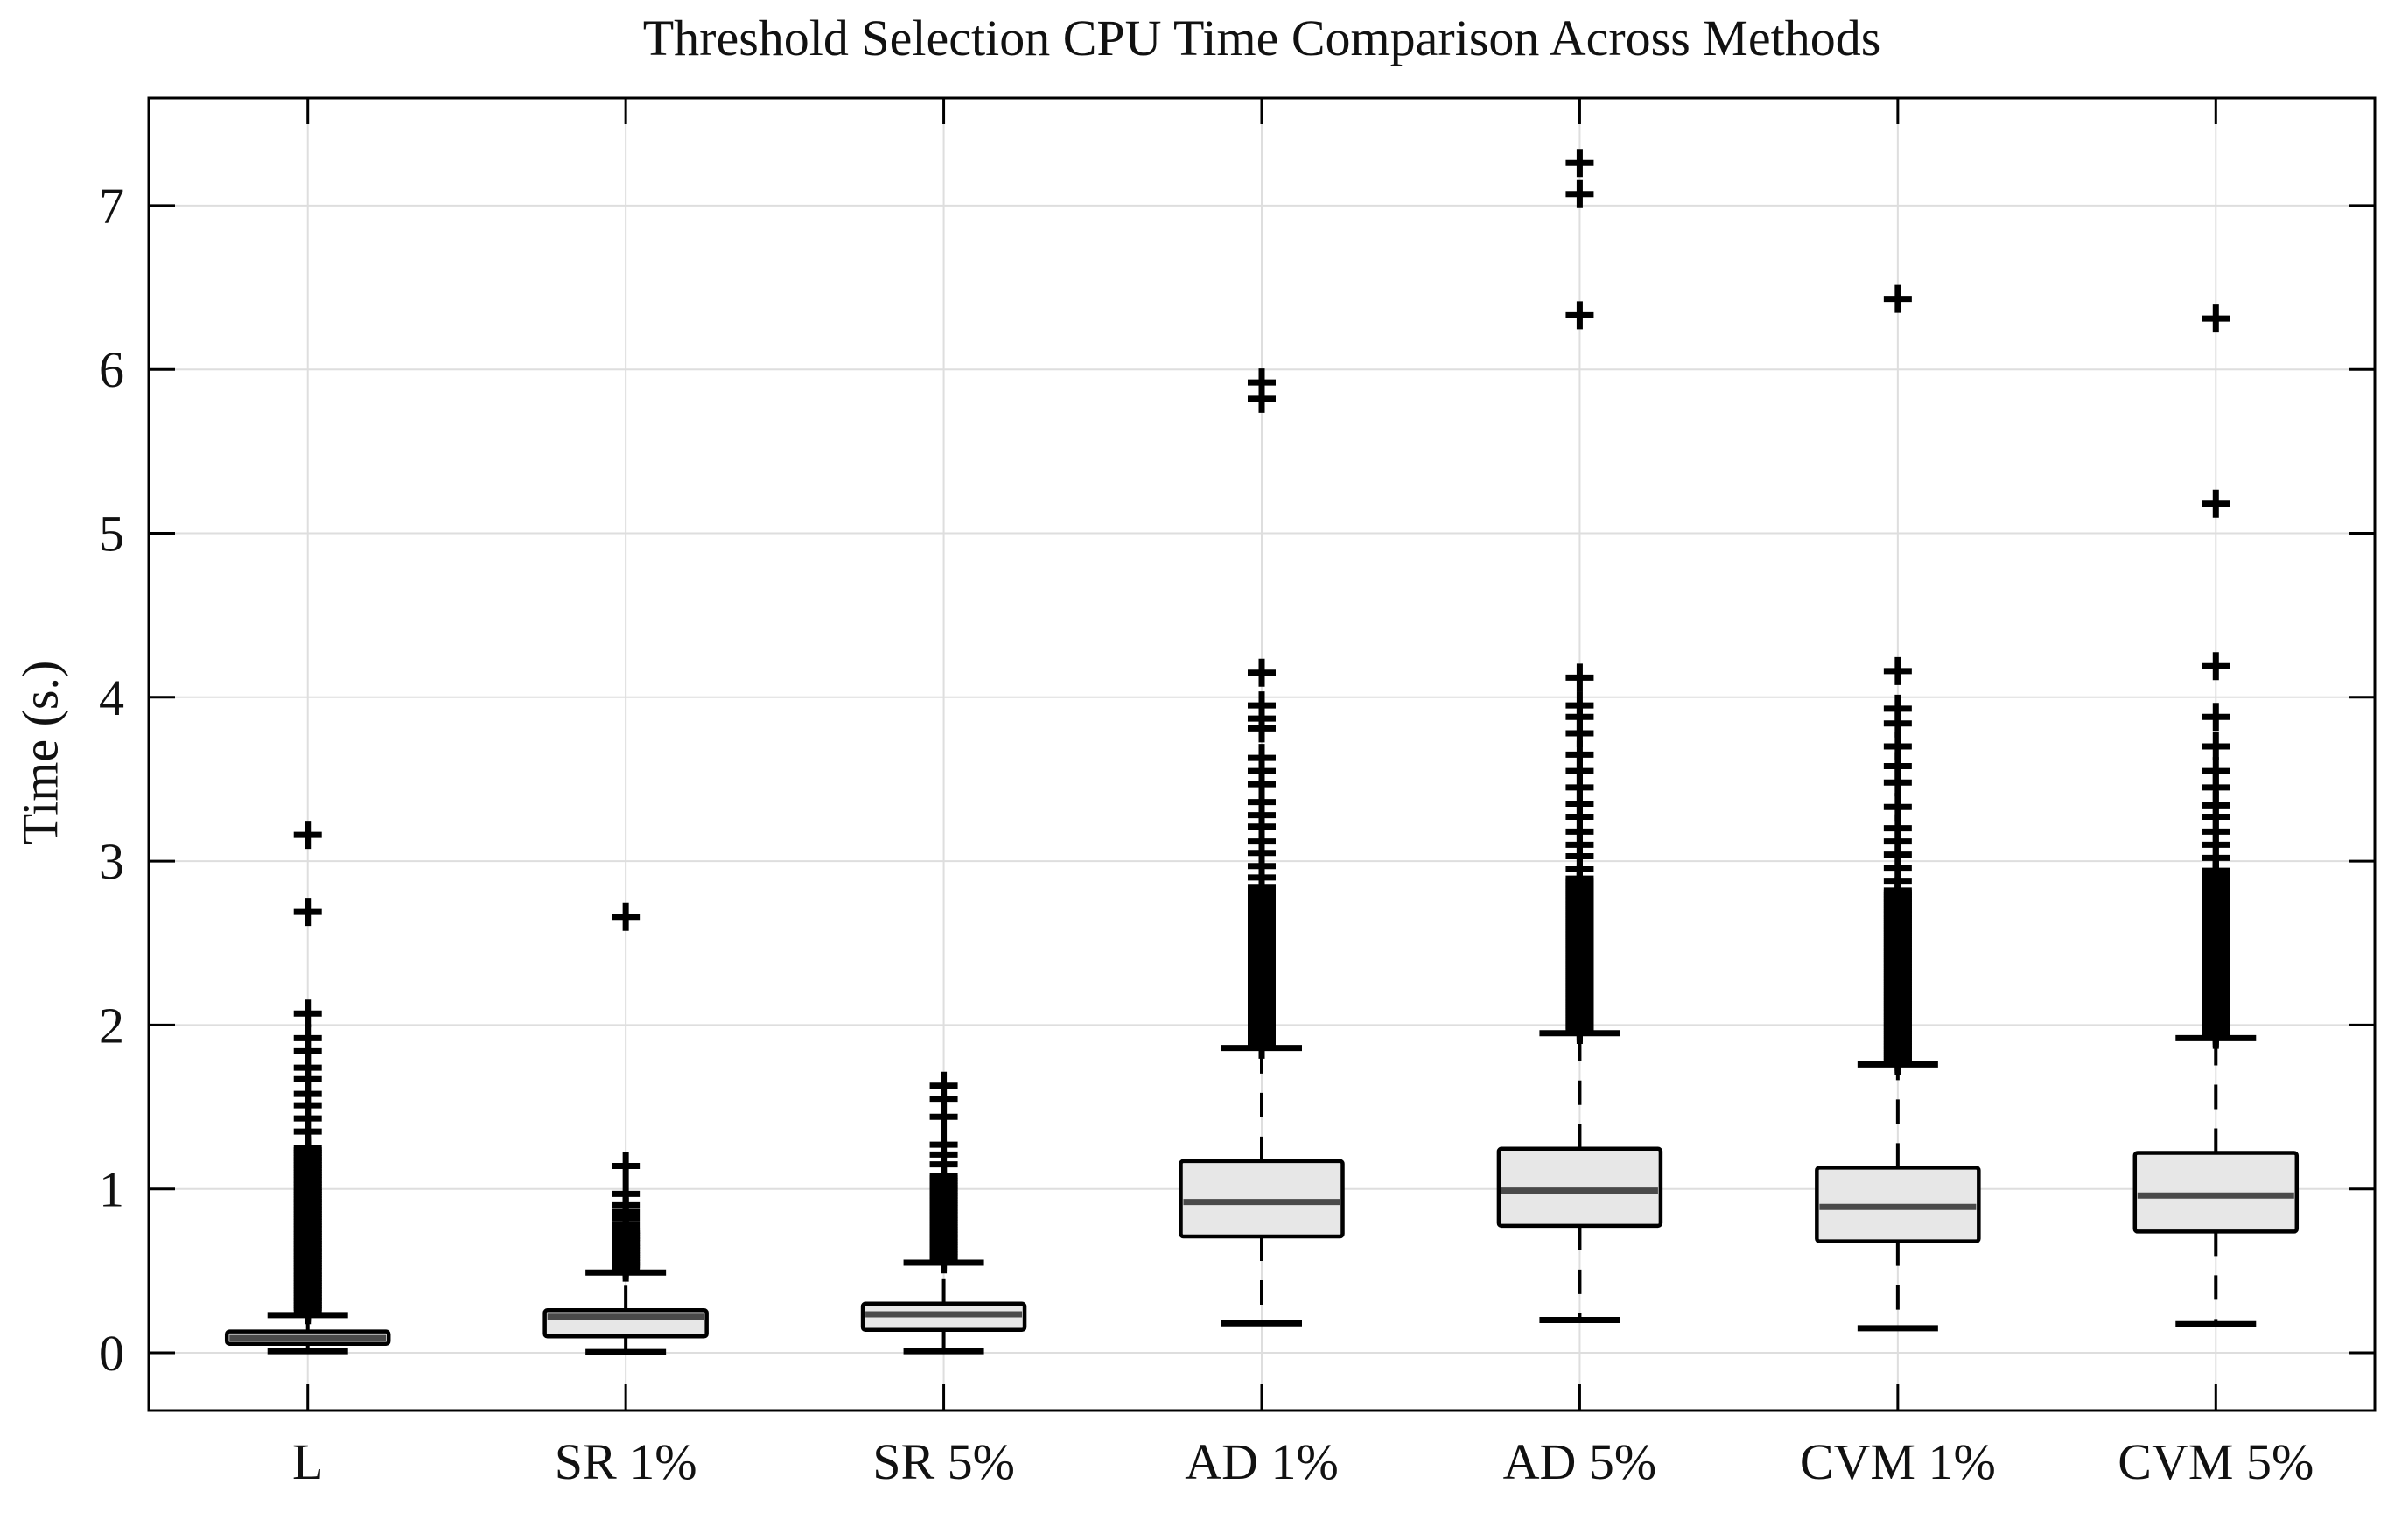 Image resolution: width=2408 pixels, height=1519 pixels. What do you see at coordinates (1262, 1461) in the screenshot?
I see `x-tick-label: AD 1%` at bounding box center [1262, 1461].